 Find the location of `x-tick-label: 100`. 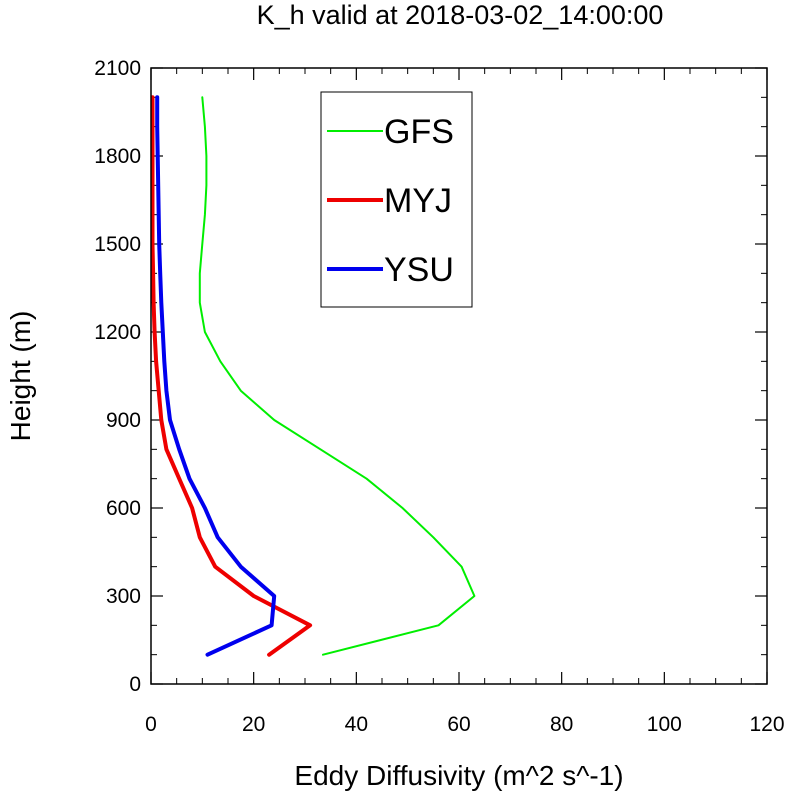

x-tick-label: 100 is located at coordinates (664, 724).